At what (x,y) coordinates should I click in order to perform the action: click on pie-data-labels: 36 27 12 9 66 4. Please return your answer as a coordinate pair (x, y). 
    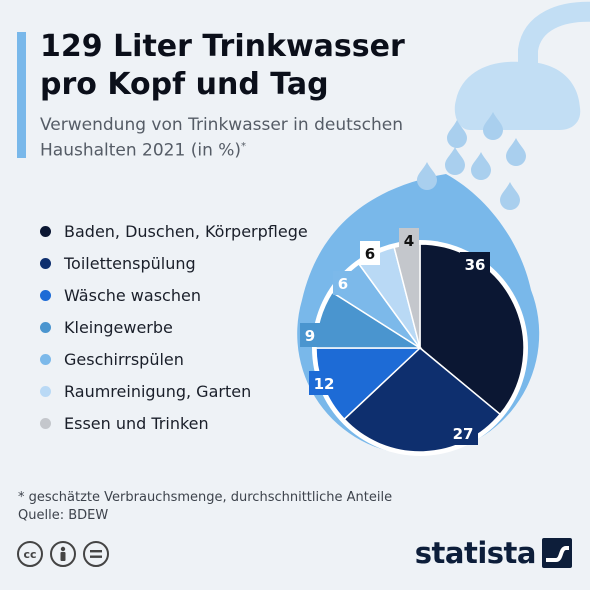
    Looking at the image, I should click on (395, 336).